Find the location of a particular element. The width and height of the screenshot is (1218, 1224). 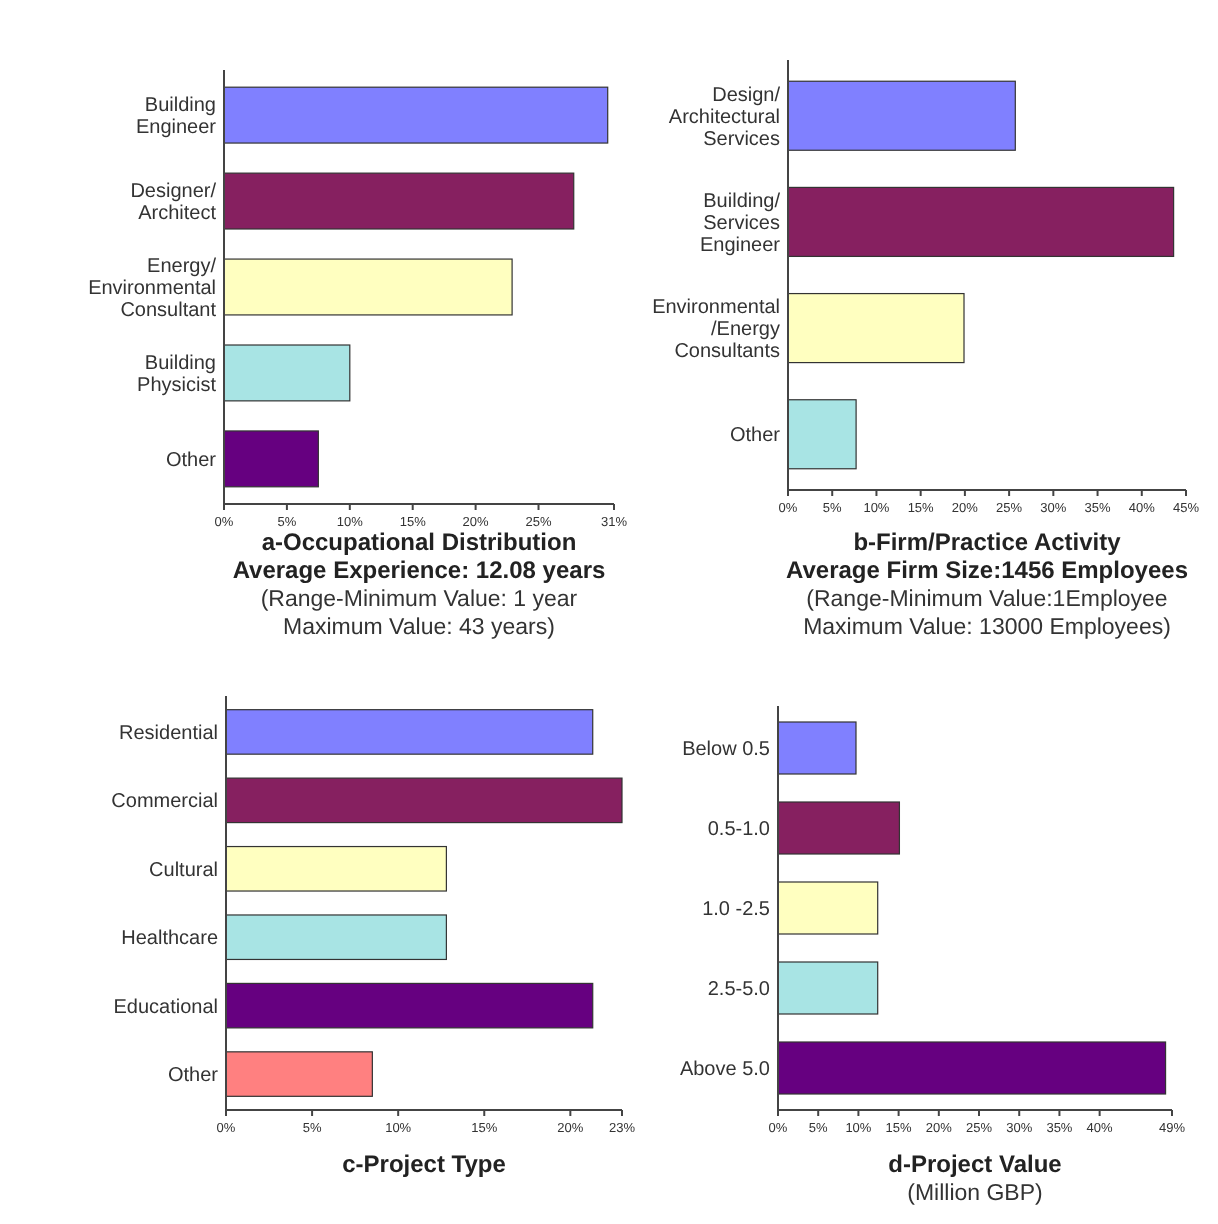

text: Maximum Value: 43 years) is located at coordinates (419, 628).